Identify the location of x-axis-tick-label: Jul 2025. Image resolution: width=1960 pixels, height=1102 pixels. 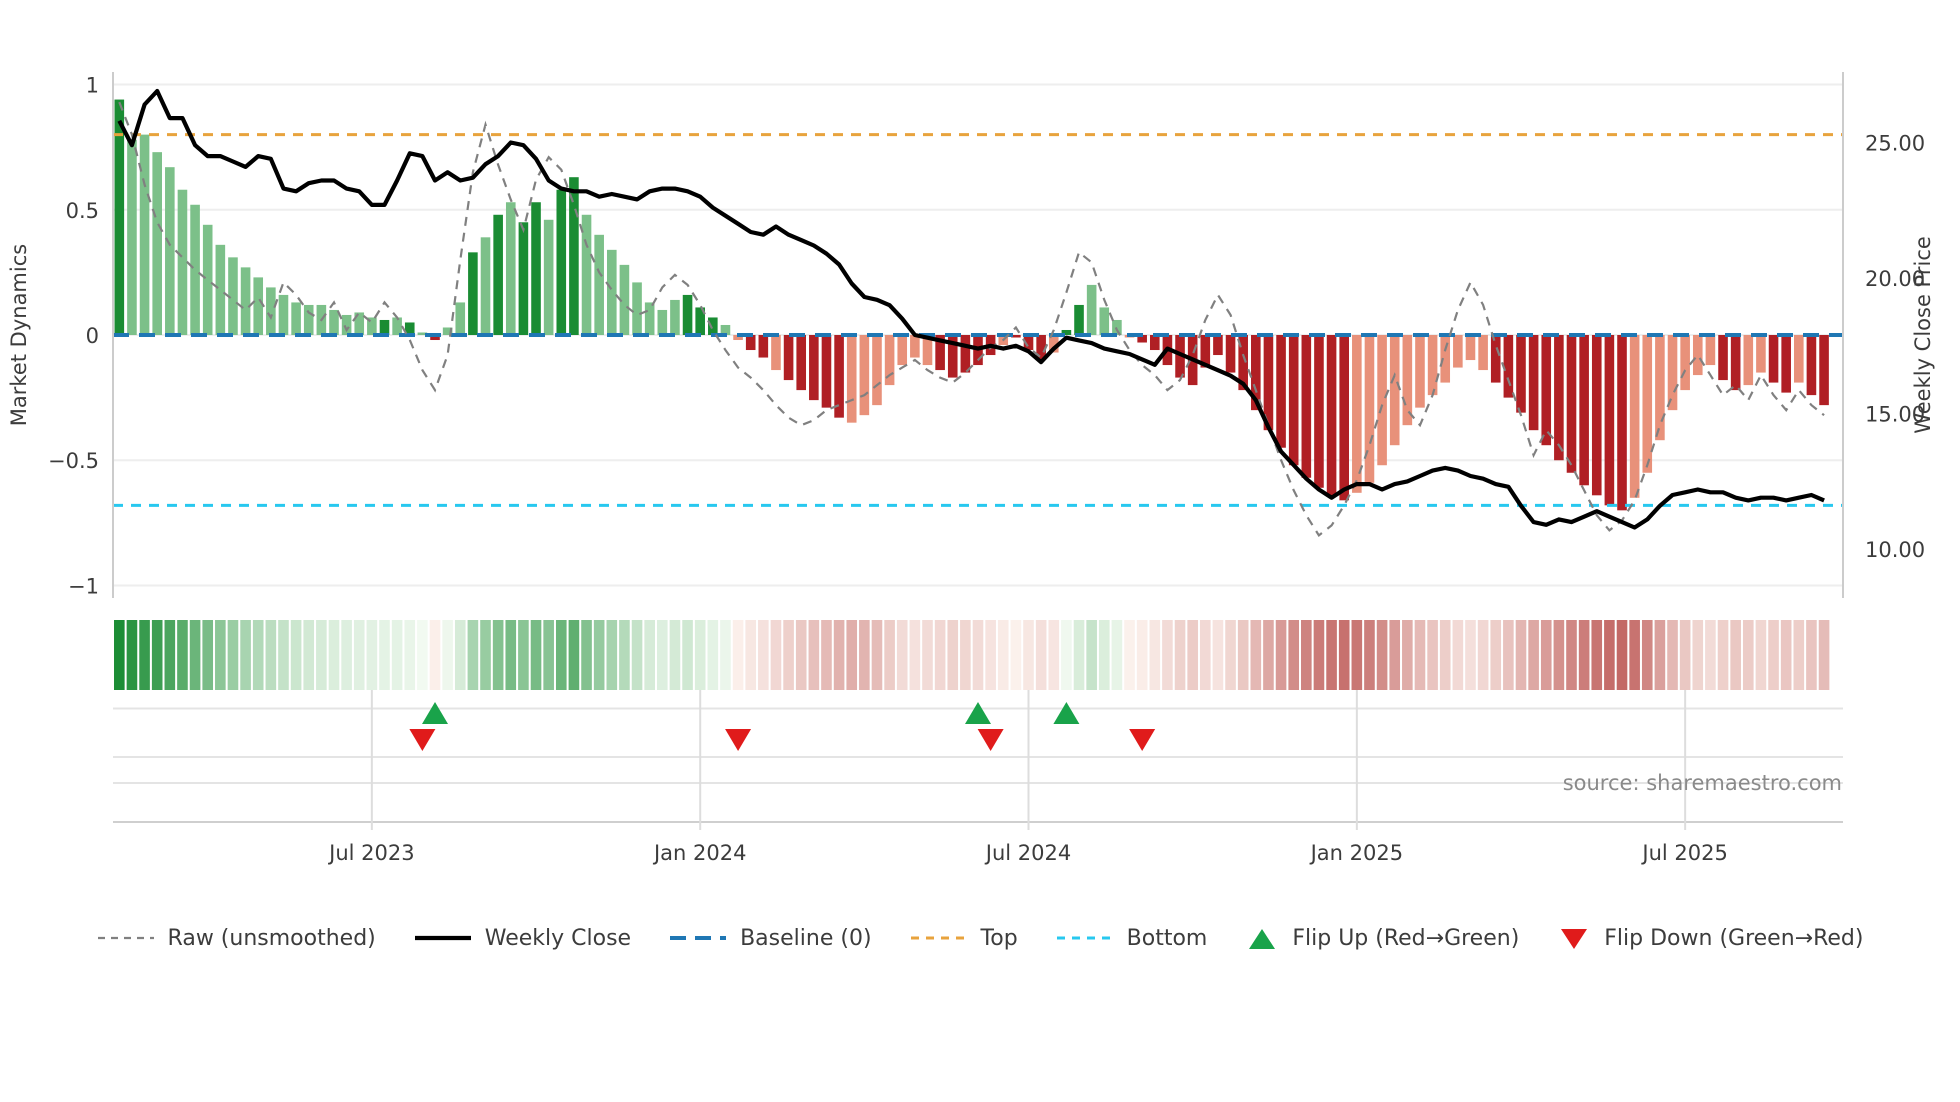
(1683, 853).